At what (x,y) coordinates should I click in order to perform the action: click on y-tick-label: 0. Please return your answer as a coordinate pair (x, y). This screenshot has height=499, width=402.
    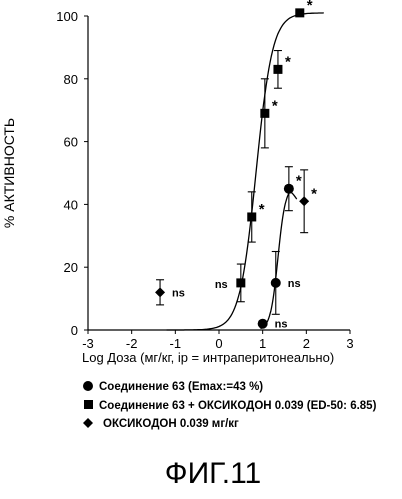
    Looking at the image, I should click on (74, 330).